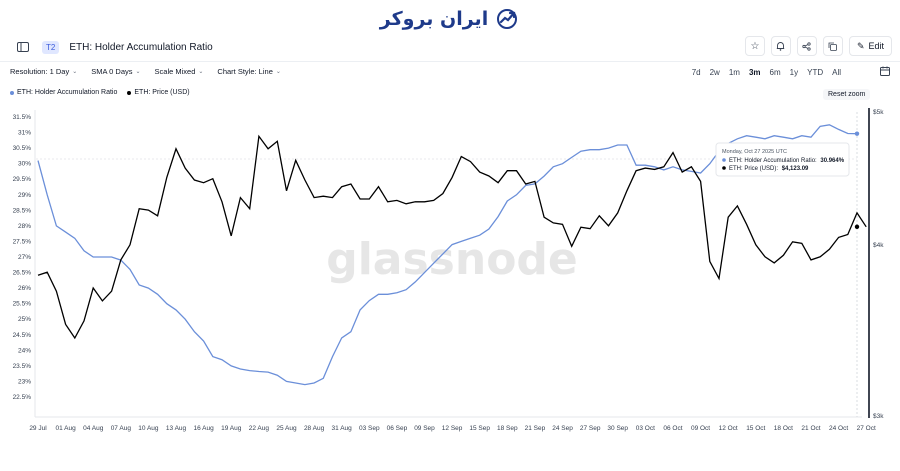 The height and width of the screenshot is (471, 900). I want to click on range-2w: 2w, so click(714, 72).